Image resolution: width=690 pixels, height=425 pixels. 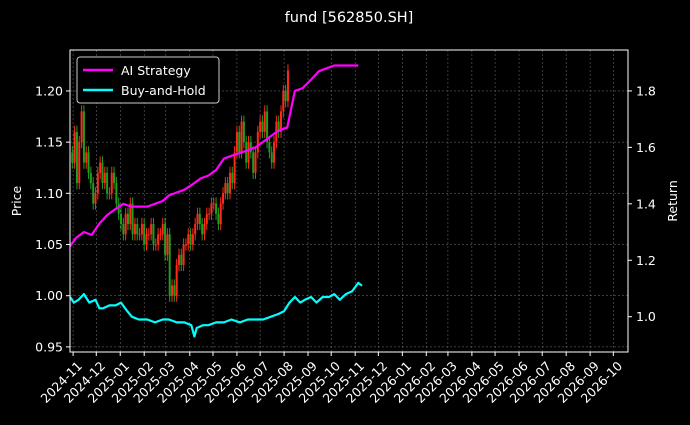 What do you see at coordinates (349, 18) in the screenshot?
I see `chart-title: fund [562850.SH]` at bounding box center [349, 18].